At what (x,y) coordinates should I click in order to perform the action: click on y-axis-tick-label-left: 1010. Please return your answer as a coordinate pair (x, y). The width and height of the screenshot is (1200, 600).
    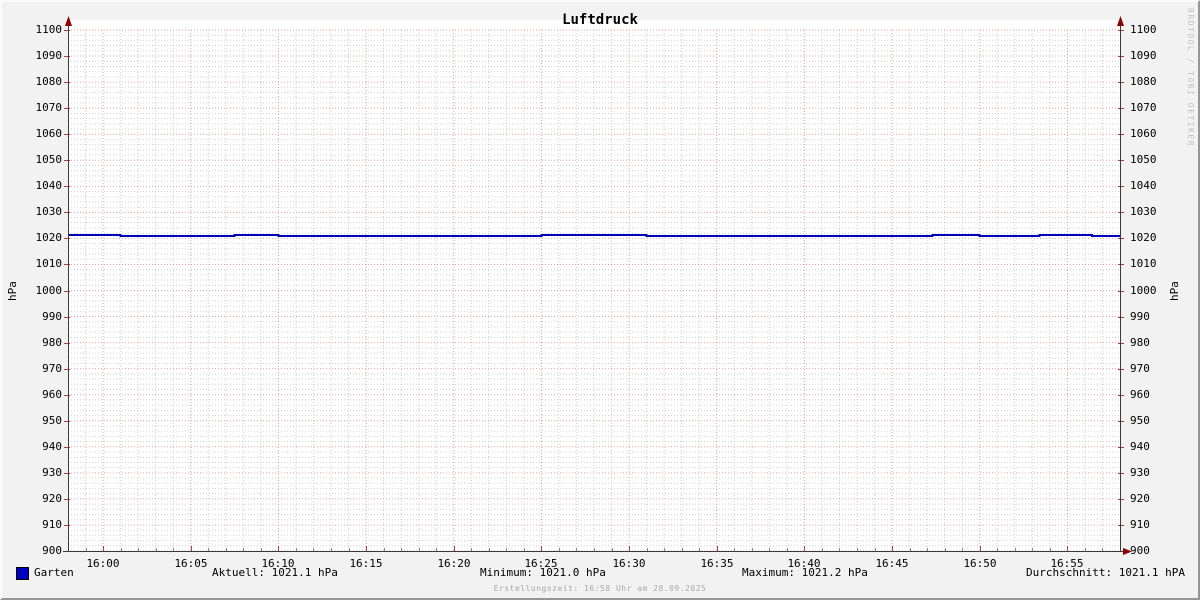
    Looking at the image, I should click on (49, 263).